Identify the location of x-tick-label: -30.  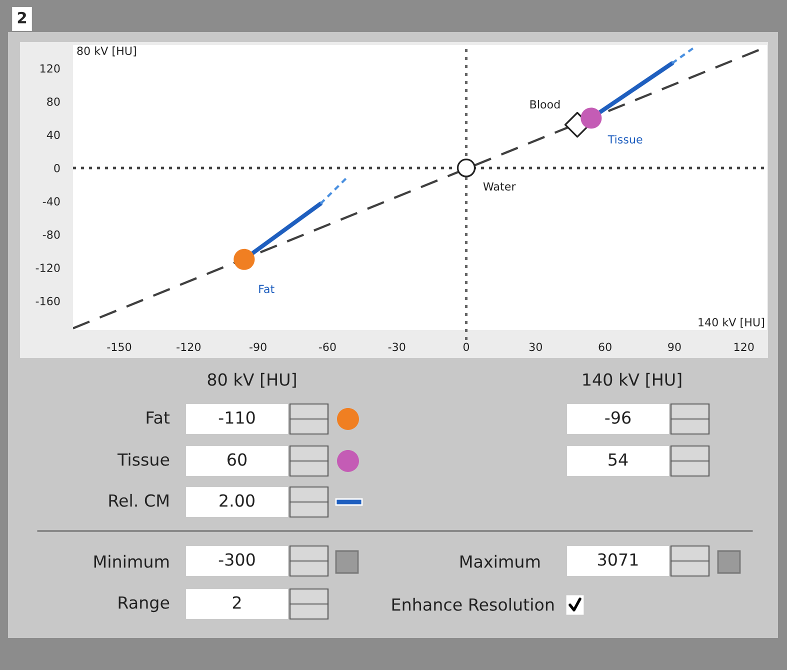
(397, 347).